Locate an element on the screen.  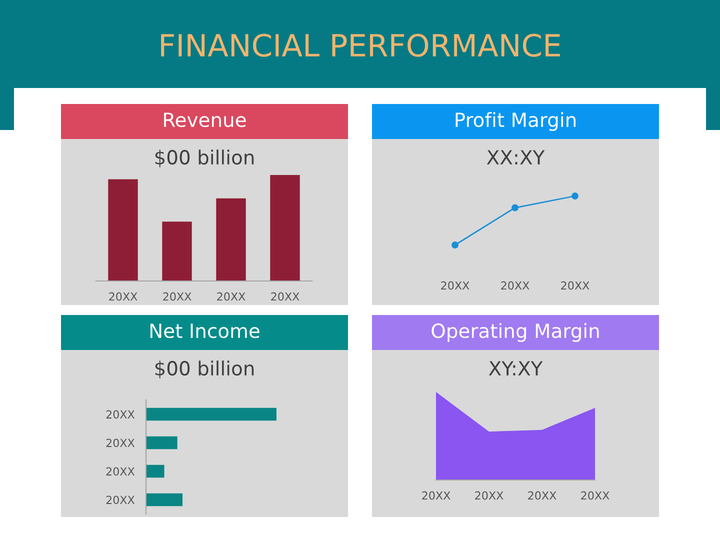
chart-subtitle: XX:XY is located at coordinates (515, 157).